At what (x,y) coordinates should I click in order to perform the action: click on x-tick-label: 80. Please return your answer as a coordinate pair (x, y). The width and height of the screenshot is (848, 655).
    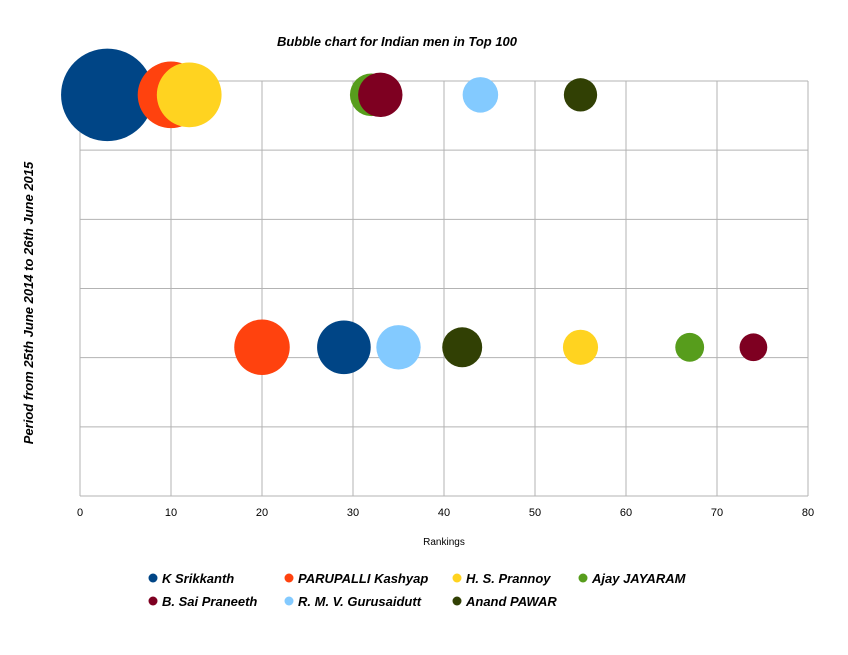
    Looking at the image, I should click on (808, 513).